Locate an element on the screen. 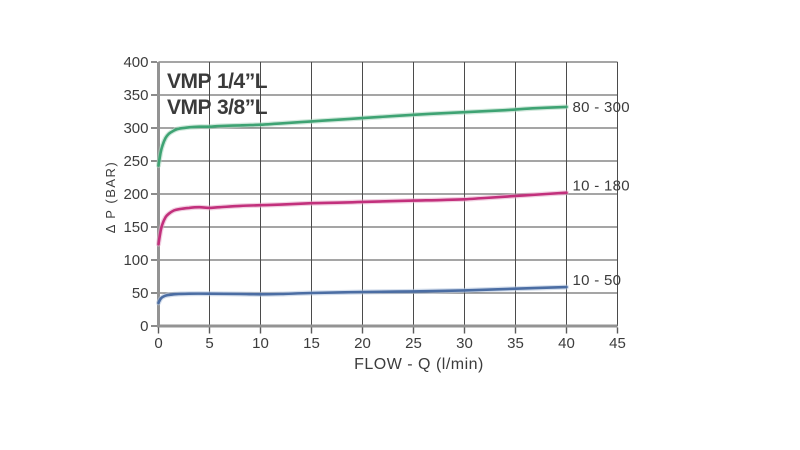 The height and width of the screenshot is (450, 800). y-tick-label: 300 is located at coordinates (135, 128).